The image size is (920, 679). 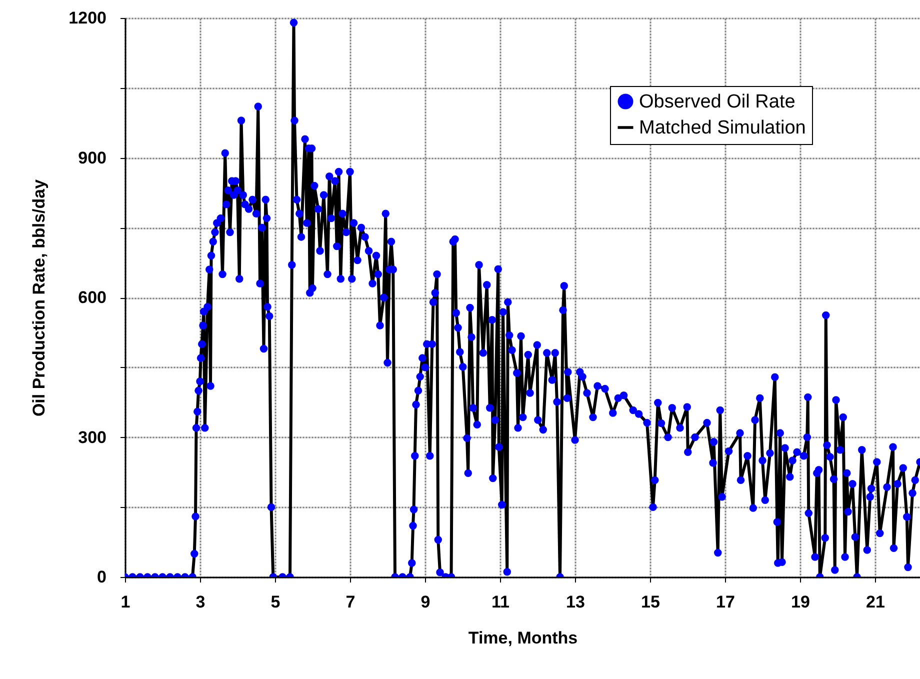 What do you see at coordinates (201, 602) in the screenshot?
I see `x-tick-label: 3` at bounding box center [201, 602].